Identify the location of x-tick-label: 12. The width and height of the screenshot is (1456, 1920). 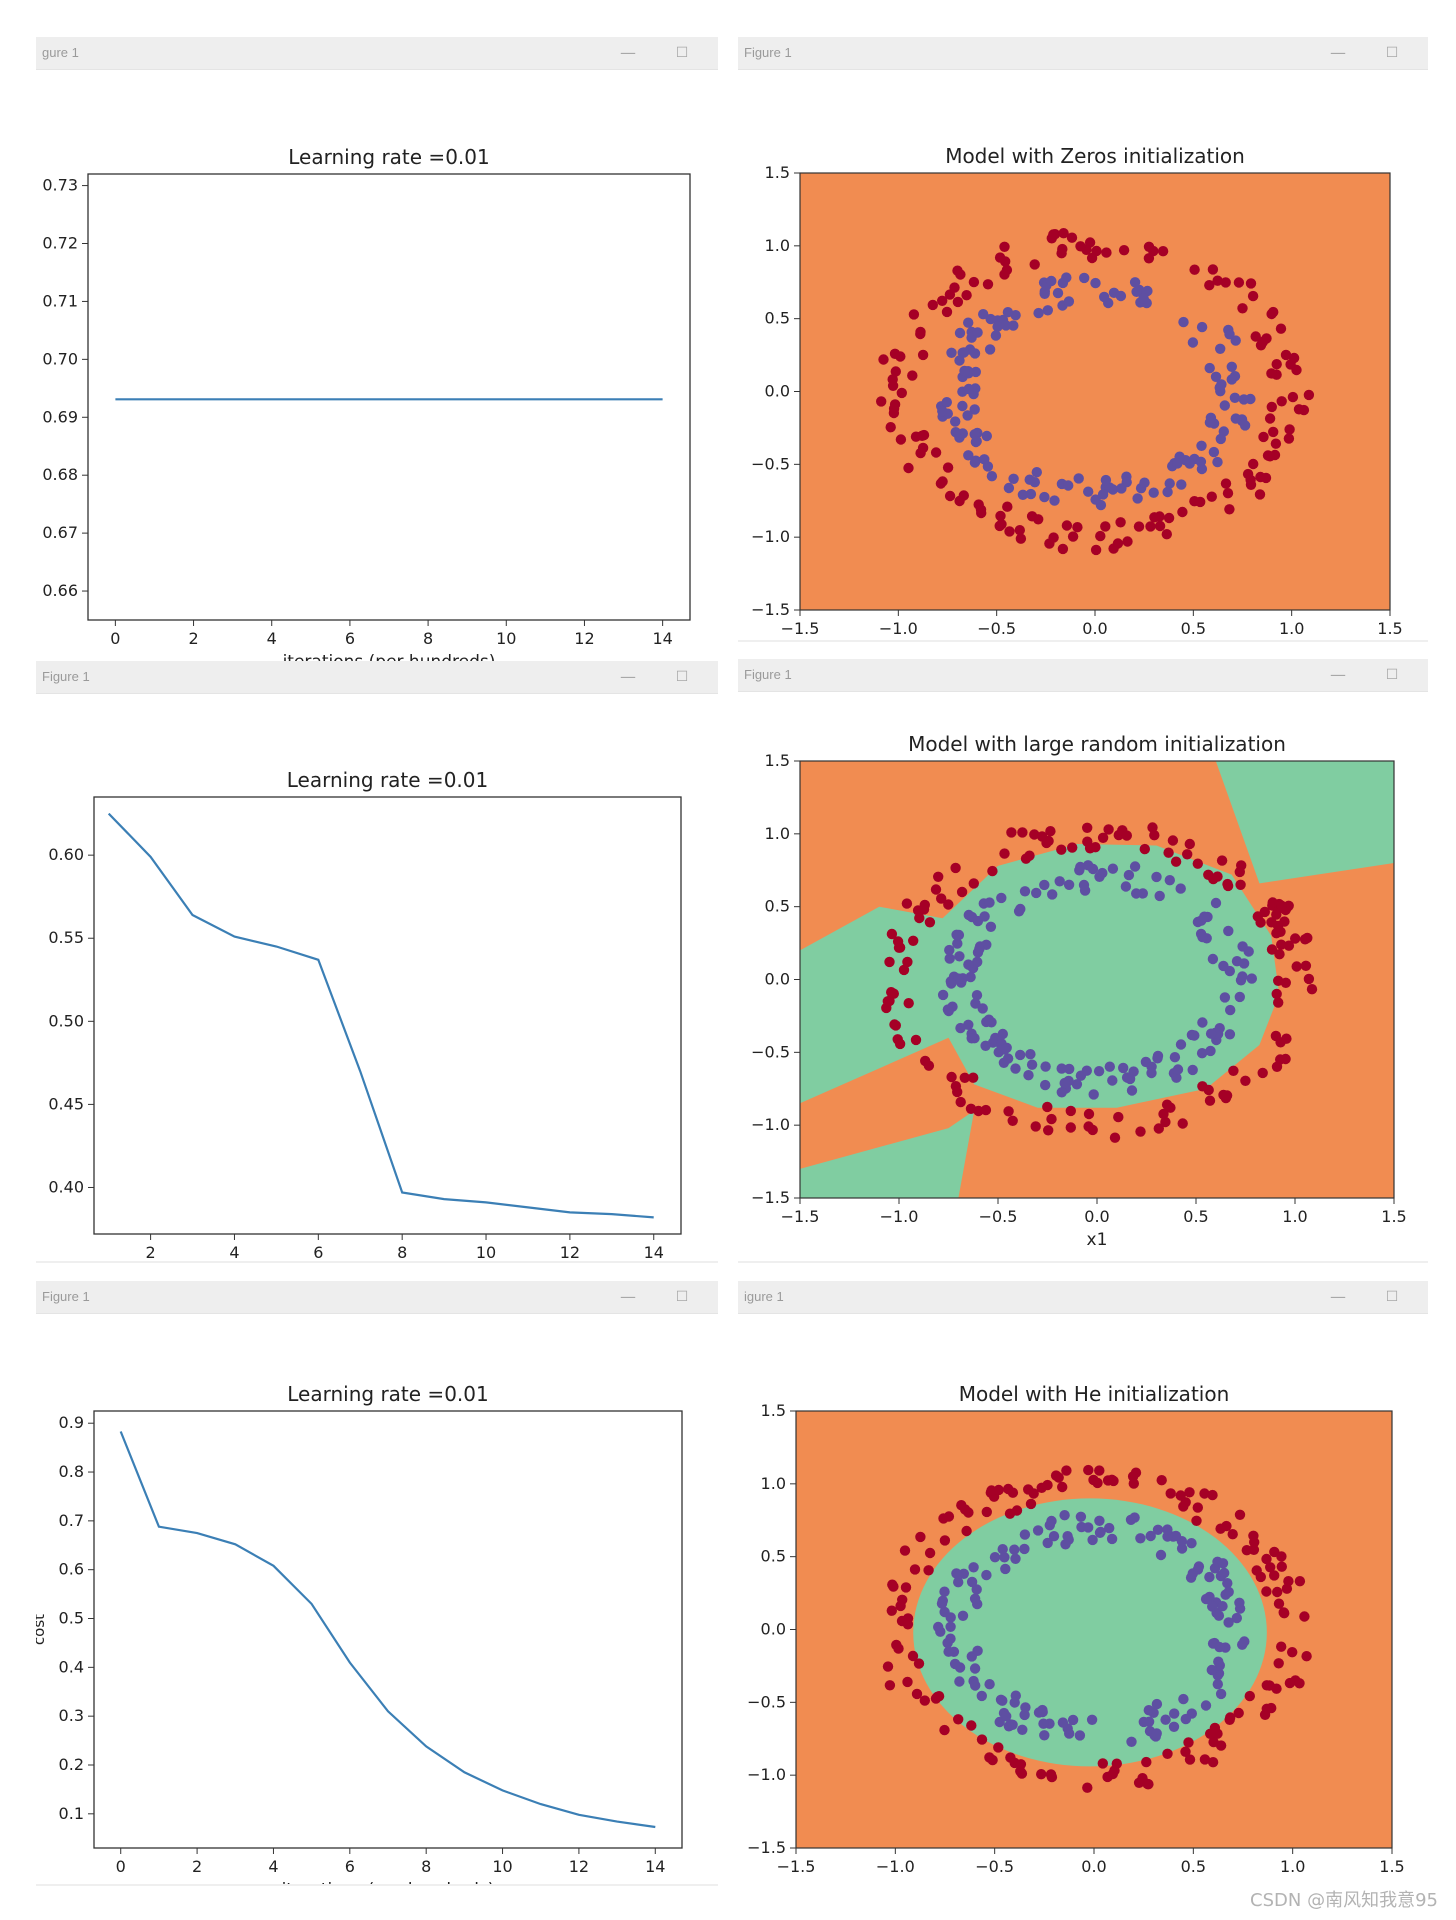
(579, 1866).